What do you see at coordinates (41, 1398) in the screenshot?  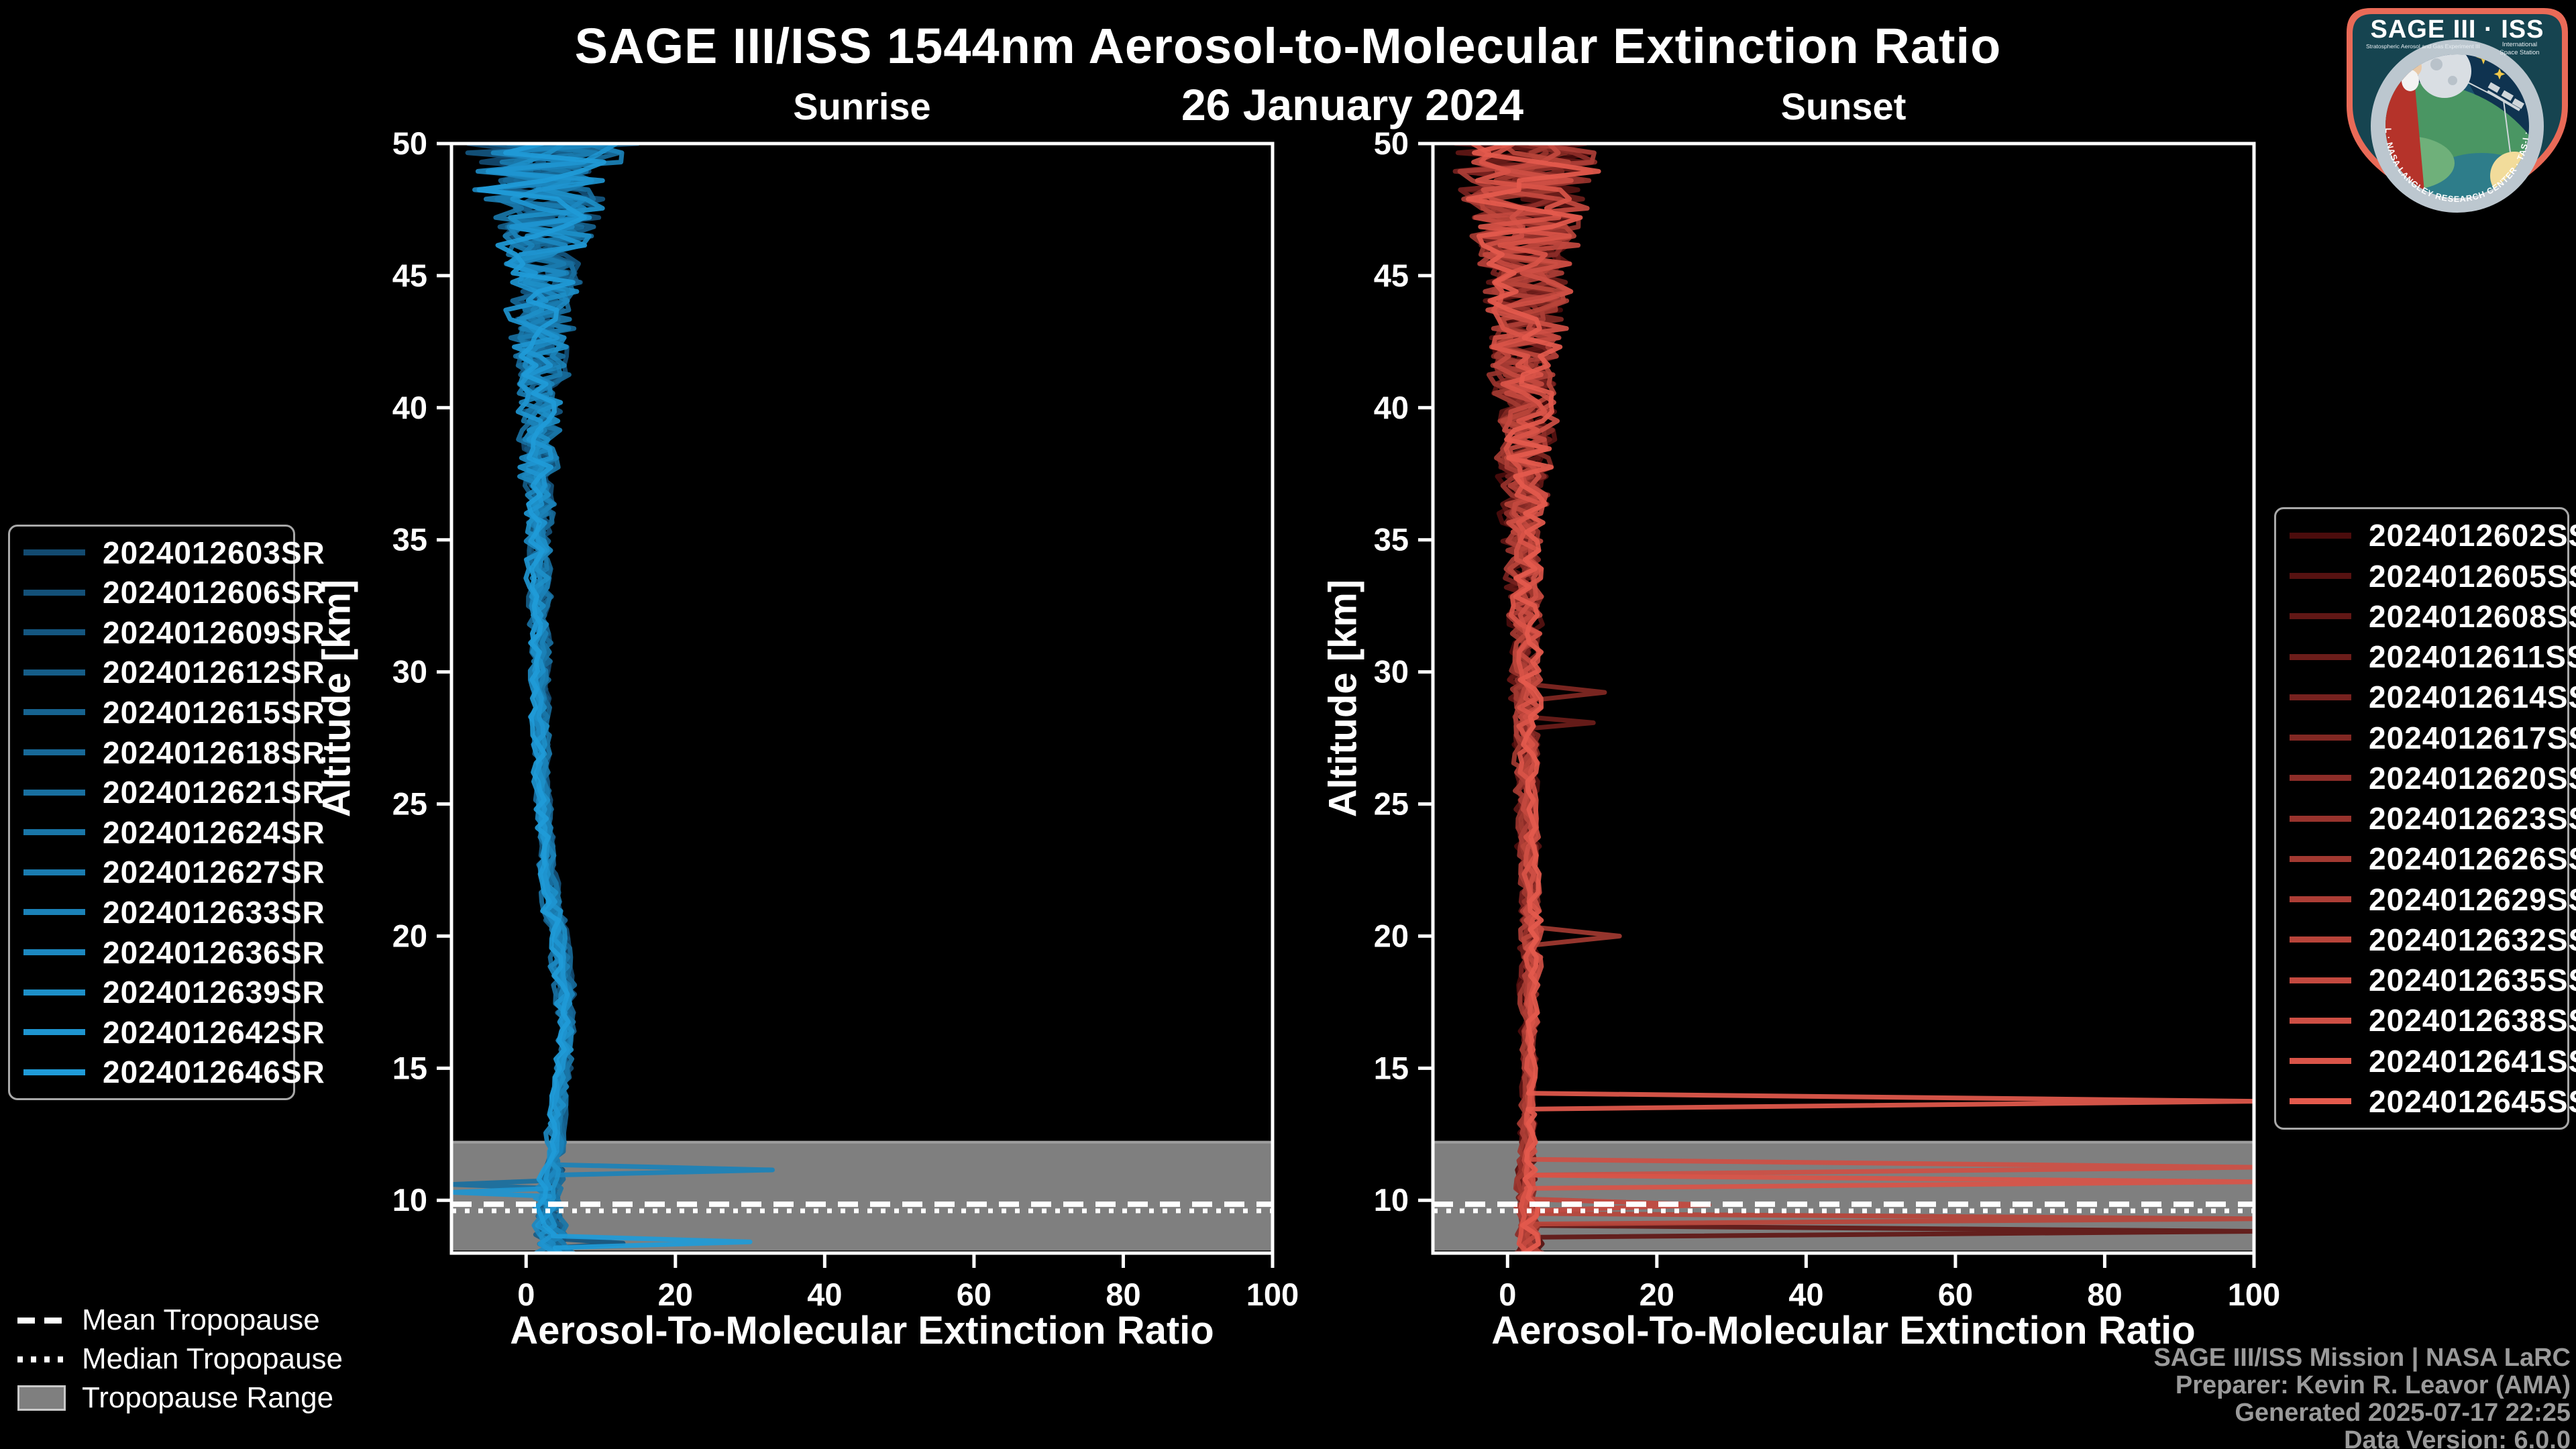 I see `tropopause-range-swatch-icon` at bounding box center [41, 1398].